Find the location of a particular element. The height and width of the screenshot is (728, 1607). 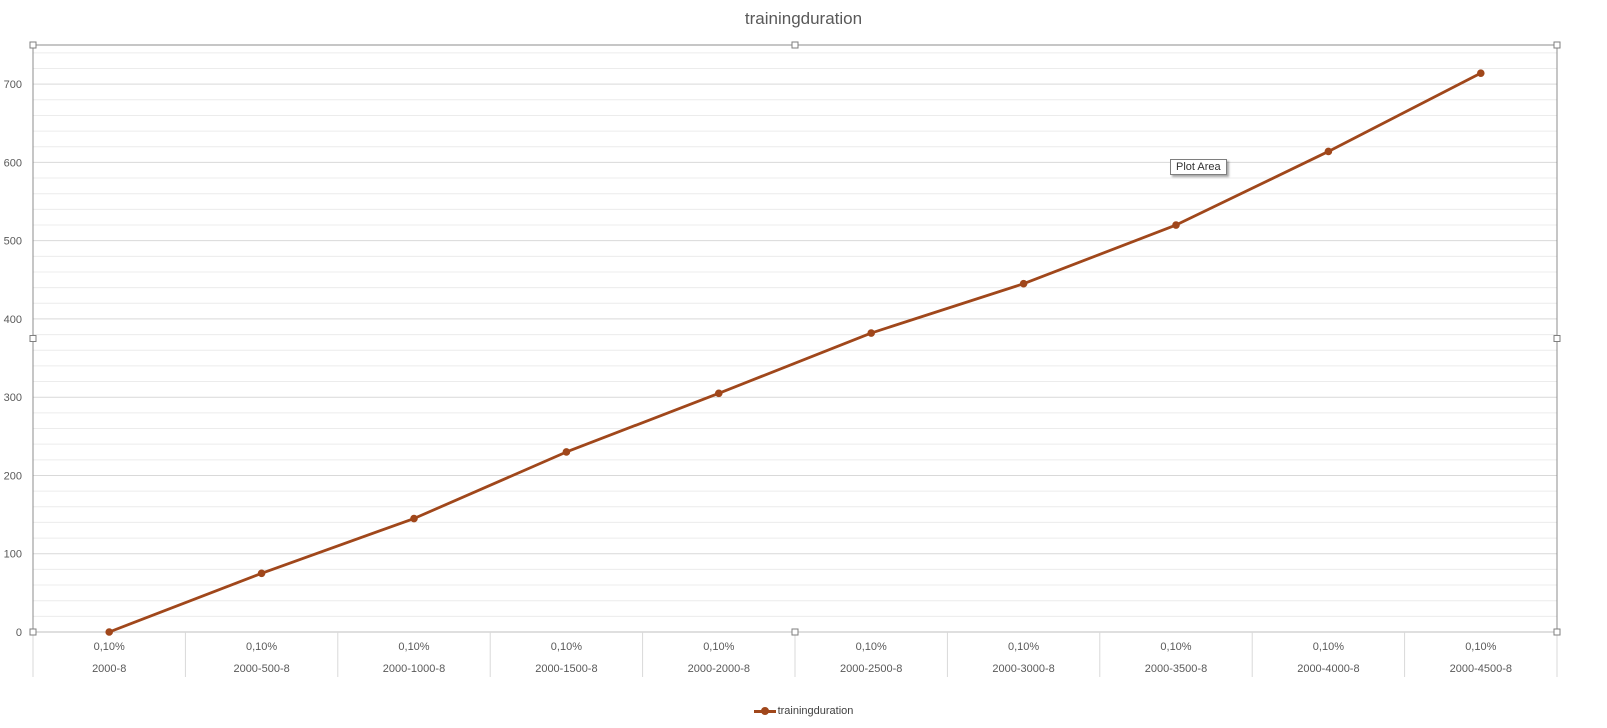

y-tick-label: 0 is located at coordinates (19, 633).